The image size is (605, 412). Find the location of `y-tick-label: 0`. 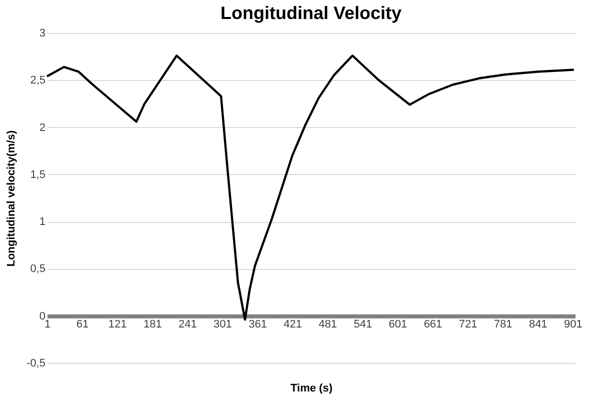

y-tick-label: 0 is located at coordinates (42, 316).